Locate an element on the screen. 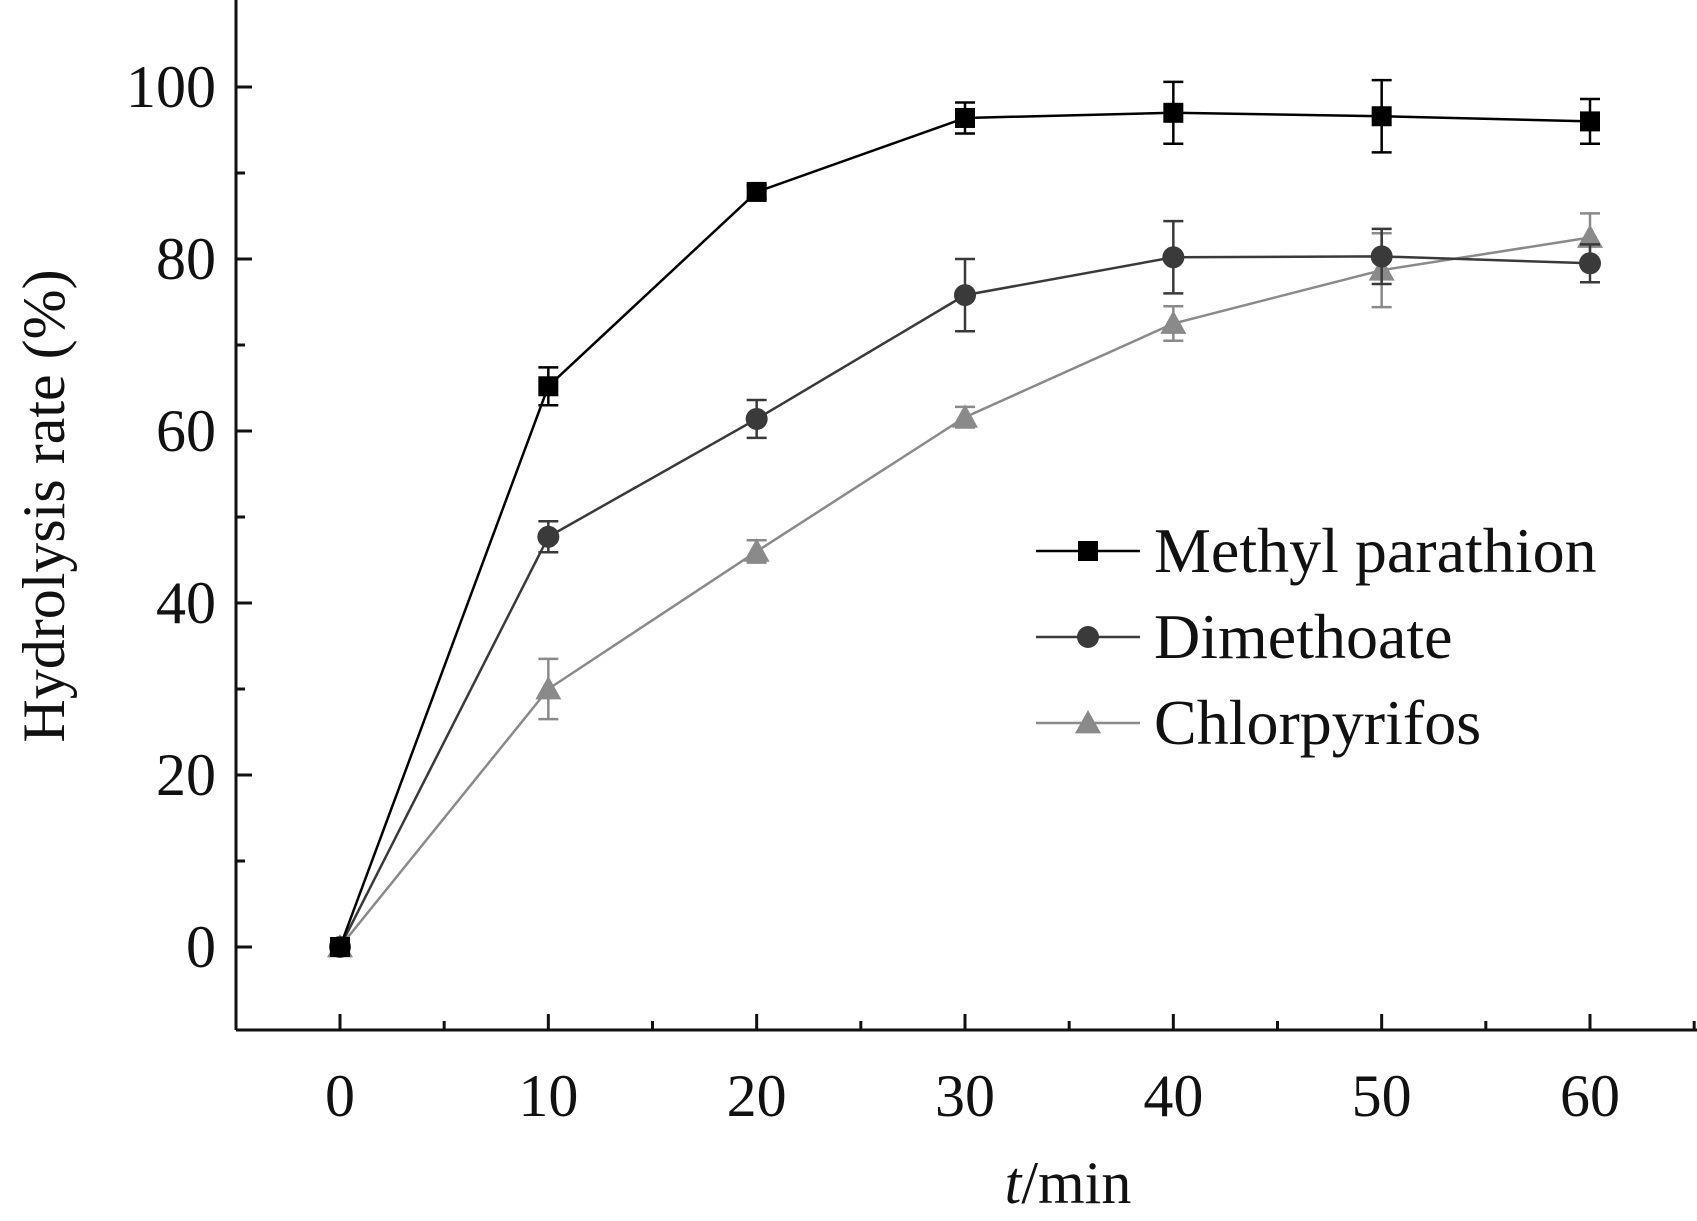  legend-label: Methyl parathion is located at coordinates (1375, 550).